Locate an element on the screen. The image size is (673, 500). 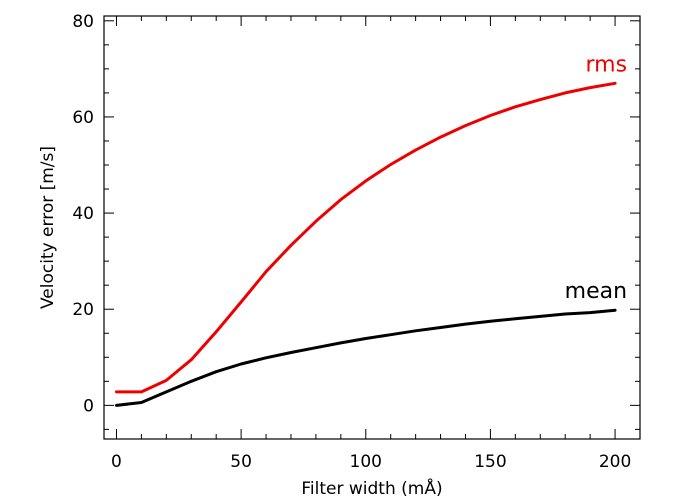
y-tick-label: 80 is located at coordinates (83, 22).